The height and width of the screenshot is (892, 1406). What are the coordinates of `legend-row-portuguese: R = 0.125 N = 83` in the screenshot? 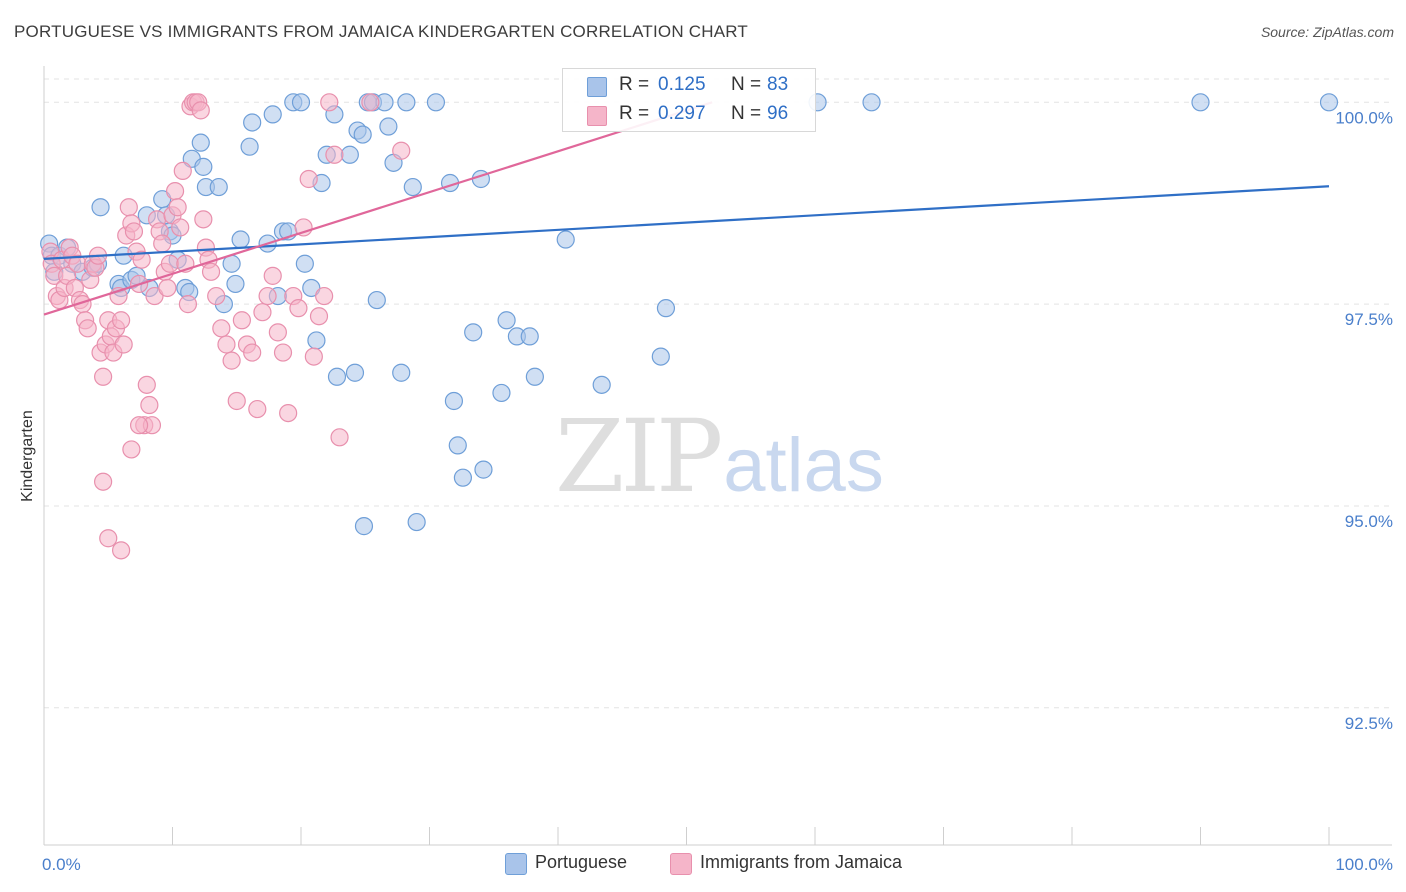 It's located at (689, 86).